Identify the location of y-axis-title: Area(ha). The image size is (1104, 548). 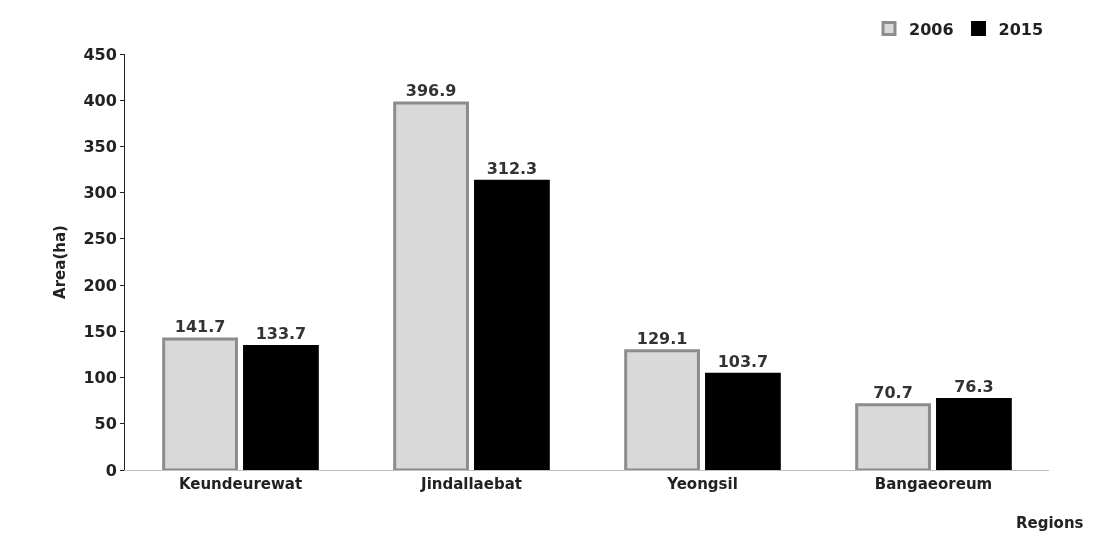
(59, 262).